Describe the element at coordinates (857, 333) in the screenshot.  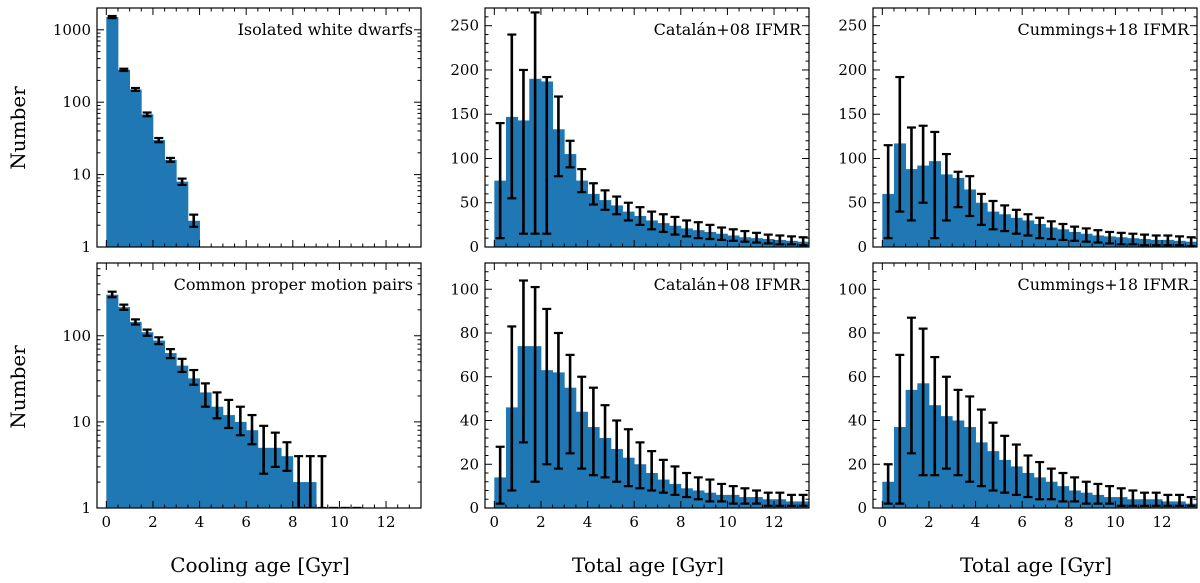
I see `y-tick-label: 80` at that location.